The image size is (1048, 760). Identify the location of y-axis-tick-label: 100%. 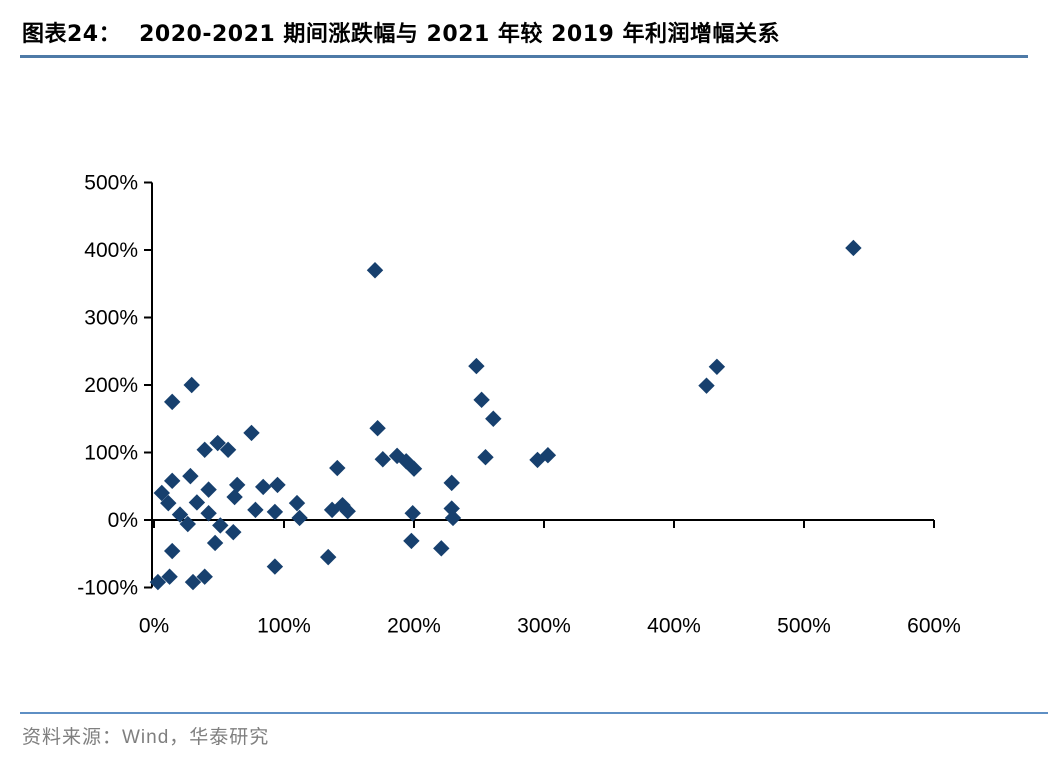
(111, 453).